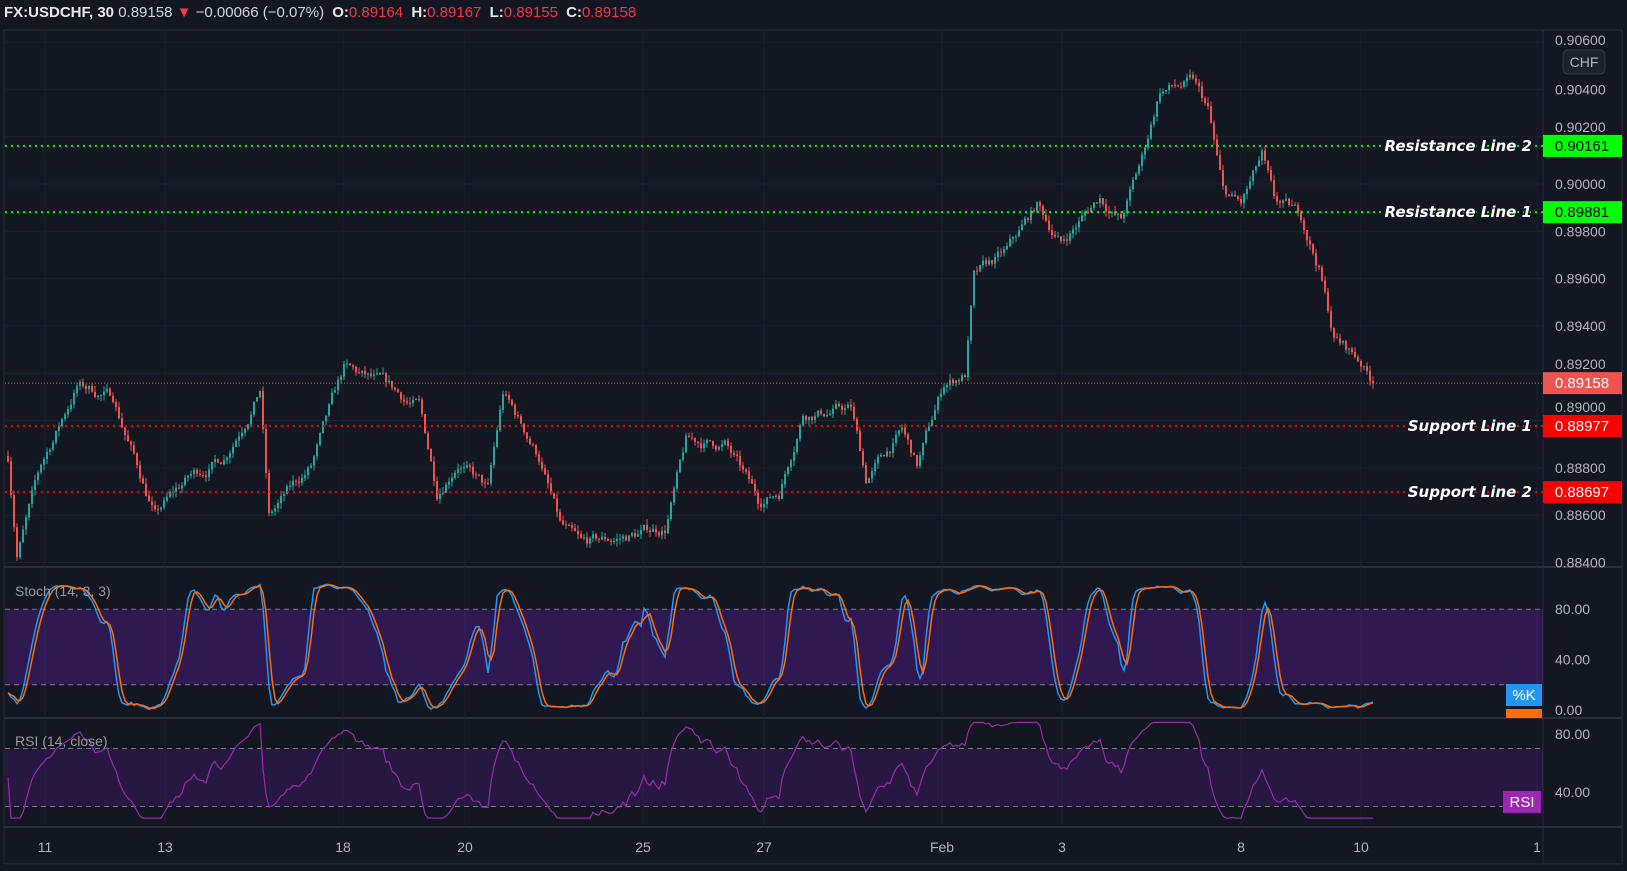 Image resolution: width=1627 pixels, height=871 pixels. I want to click on price-tick: 0.89000, so click(1580, 407).